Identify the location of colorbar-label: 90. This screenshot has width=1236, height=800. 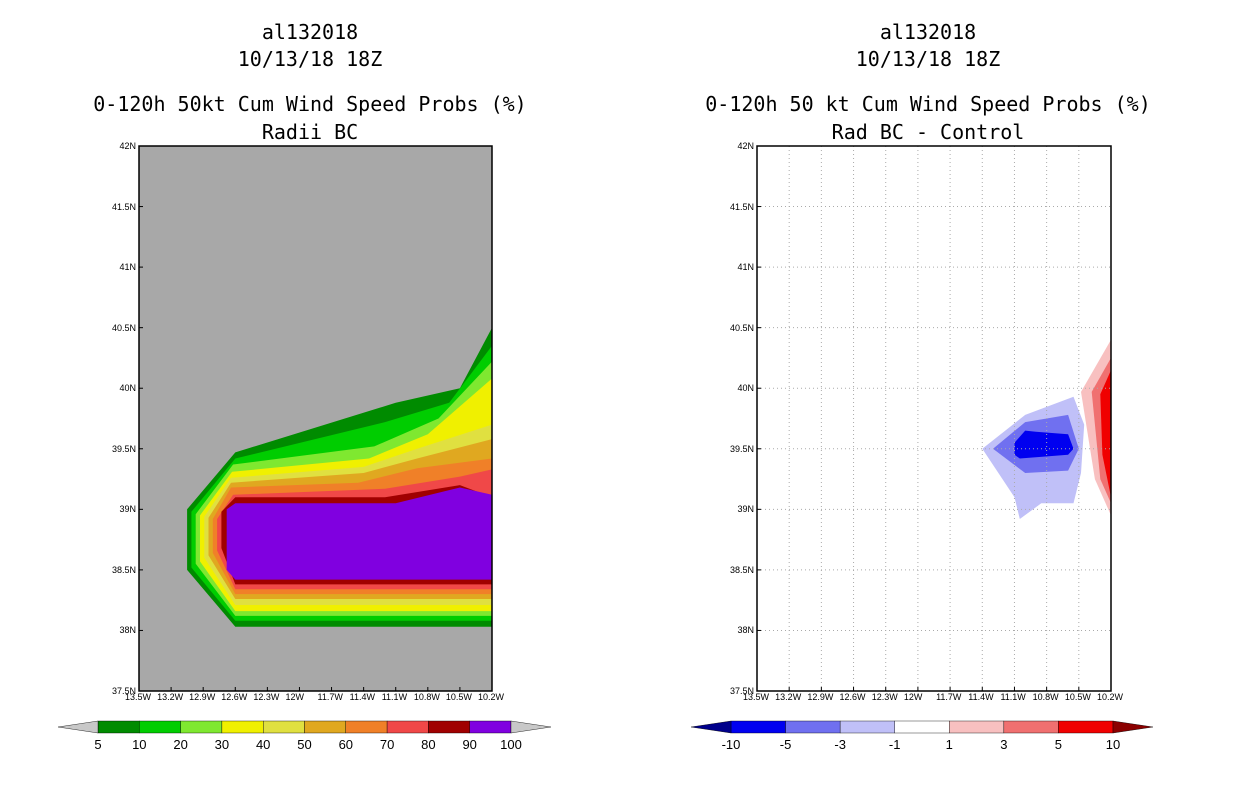
(469, 744).